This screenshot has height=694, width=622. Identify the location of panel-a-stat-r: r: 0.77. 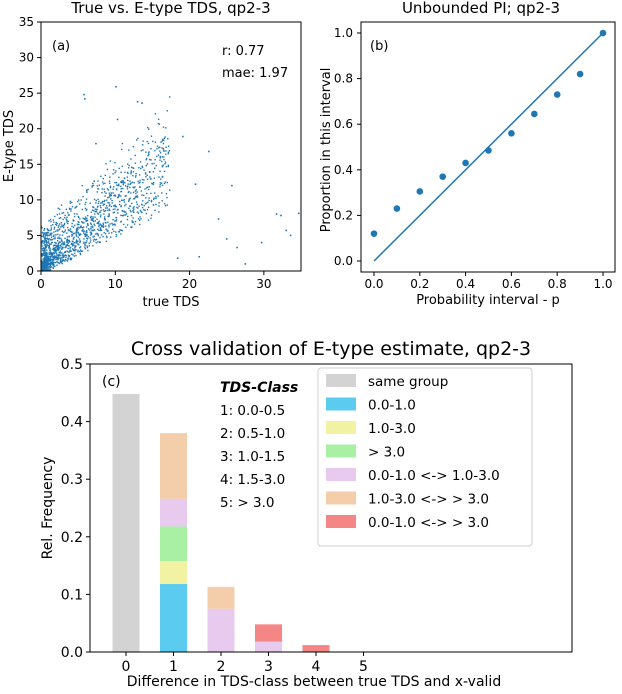
(243, 51).